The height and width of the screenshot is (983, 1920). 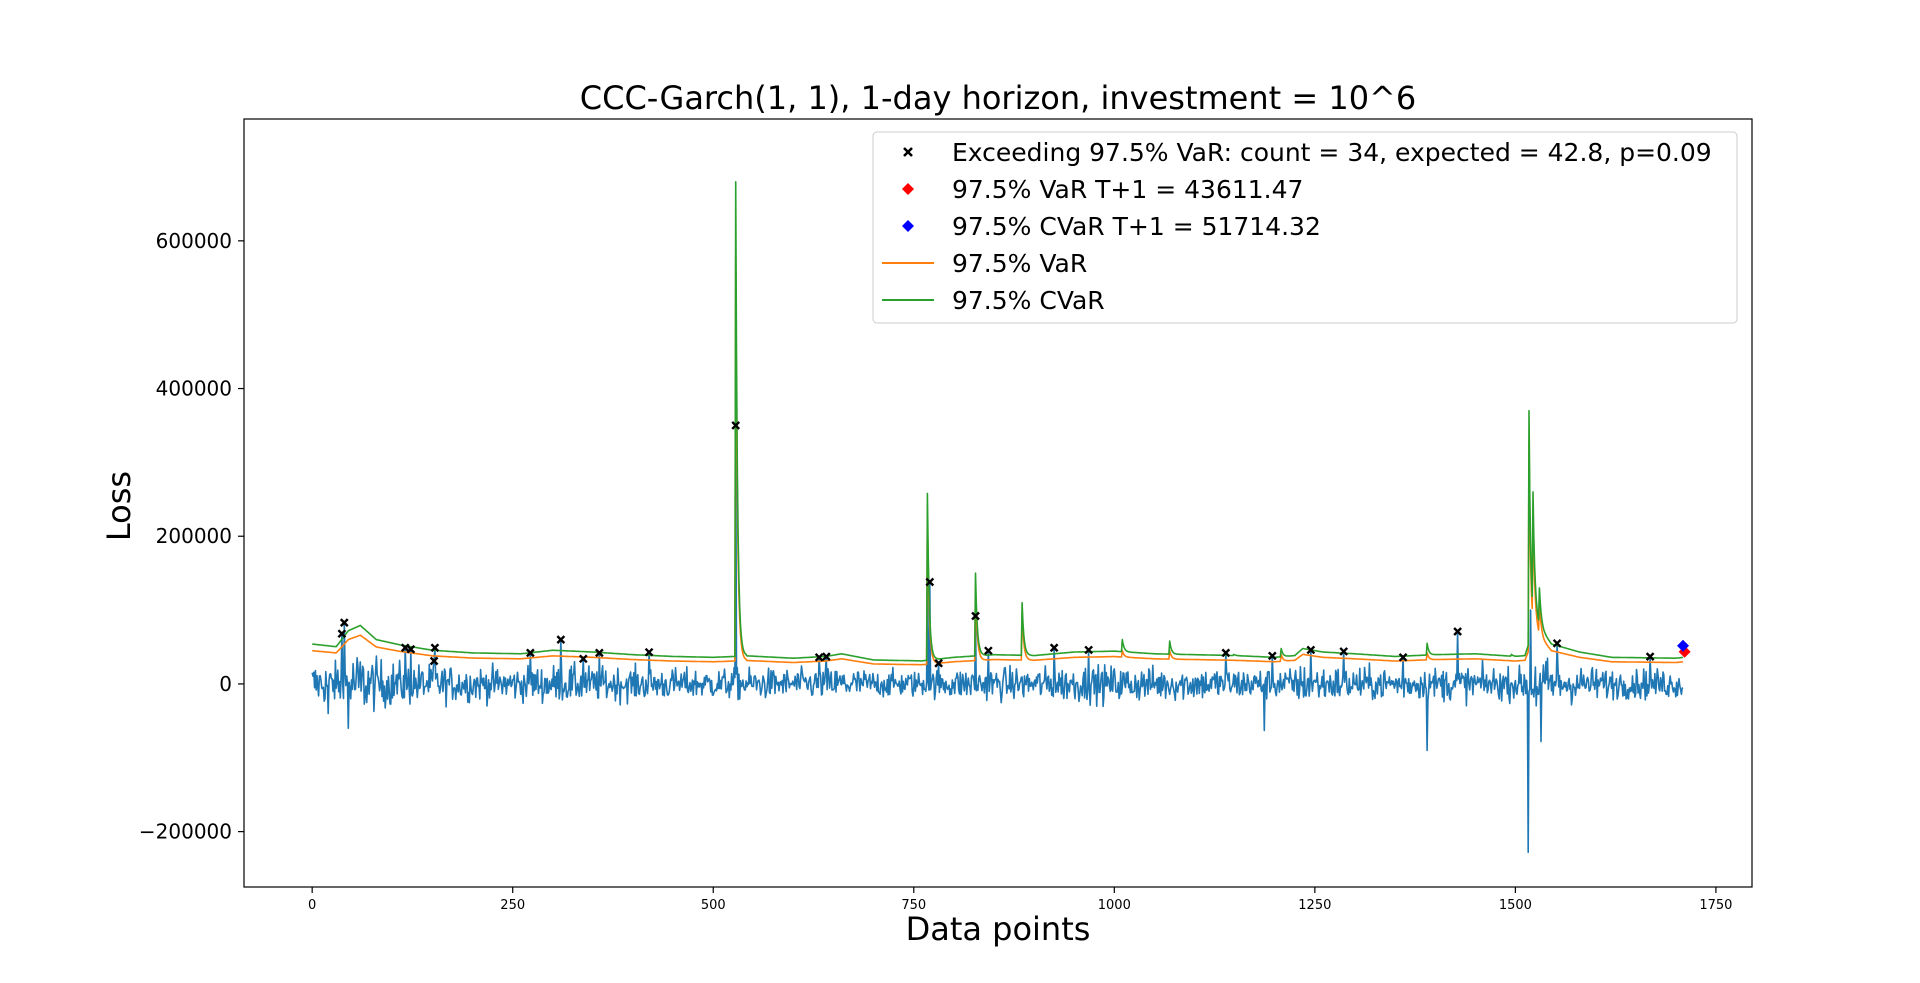 I want to click on cvar-next-marker, so click(x=1683, y=645).